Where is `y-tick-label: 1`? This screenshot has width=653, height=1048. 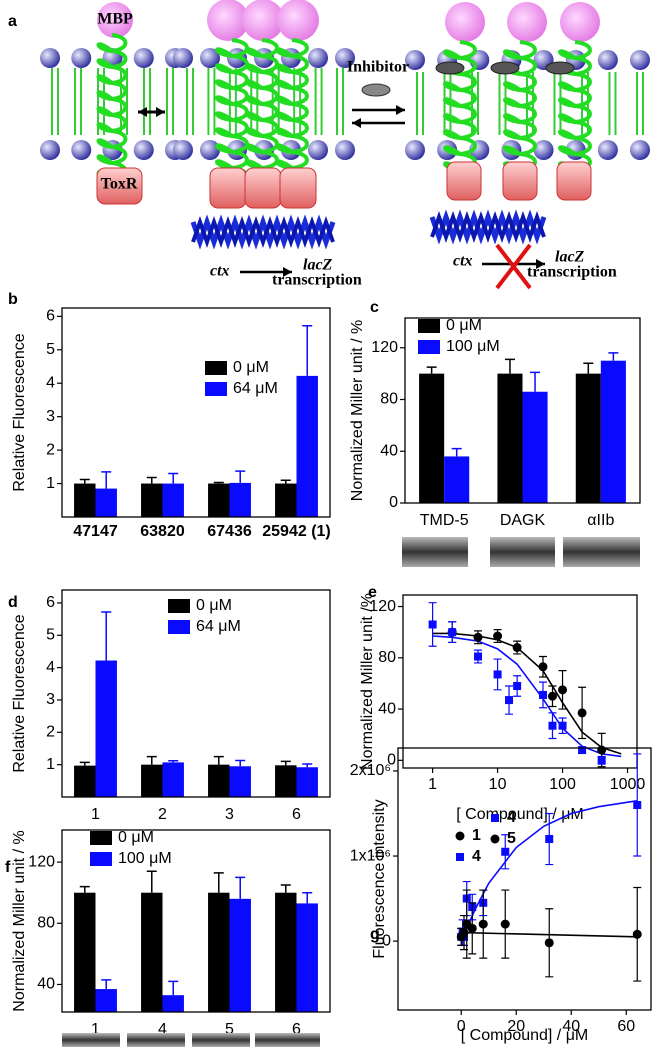
y-tick-label: 1 is located at coordinates (50, 483).